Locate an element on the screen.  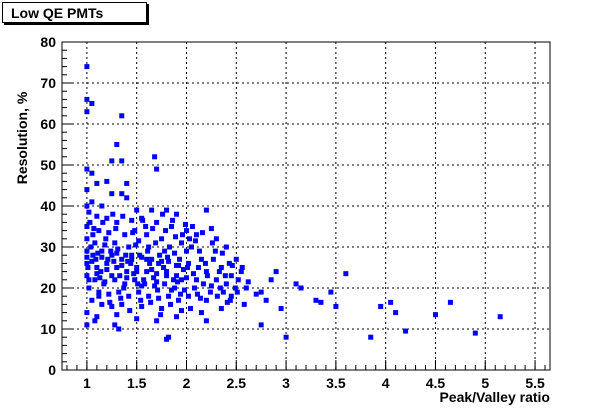
y-tick-label: 0 is located at coordinates (52, 370).